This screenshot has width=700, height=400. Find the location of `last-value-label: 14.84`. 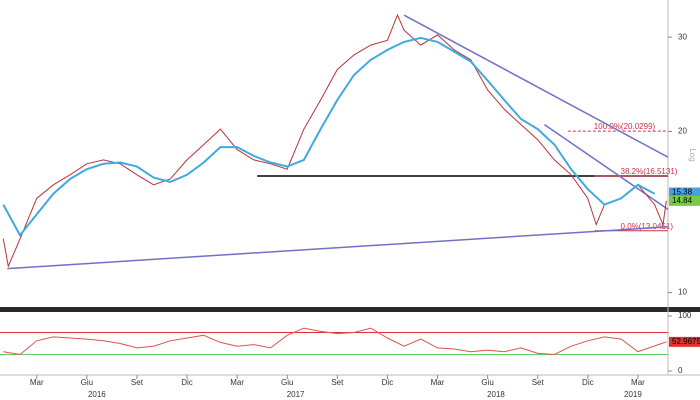

last-value-label: 14.84 is located at coordinates (682, 200).